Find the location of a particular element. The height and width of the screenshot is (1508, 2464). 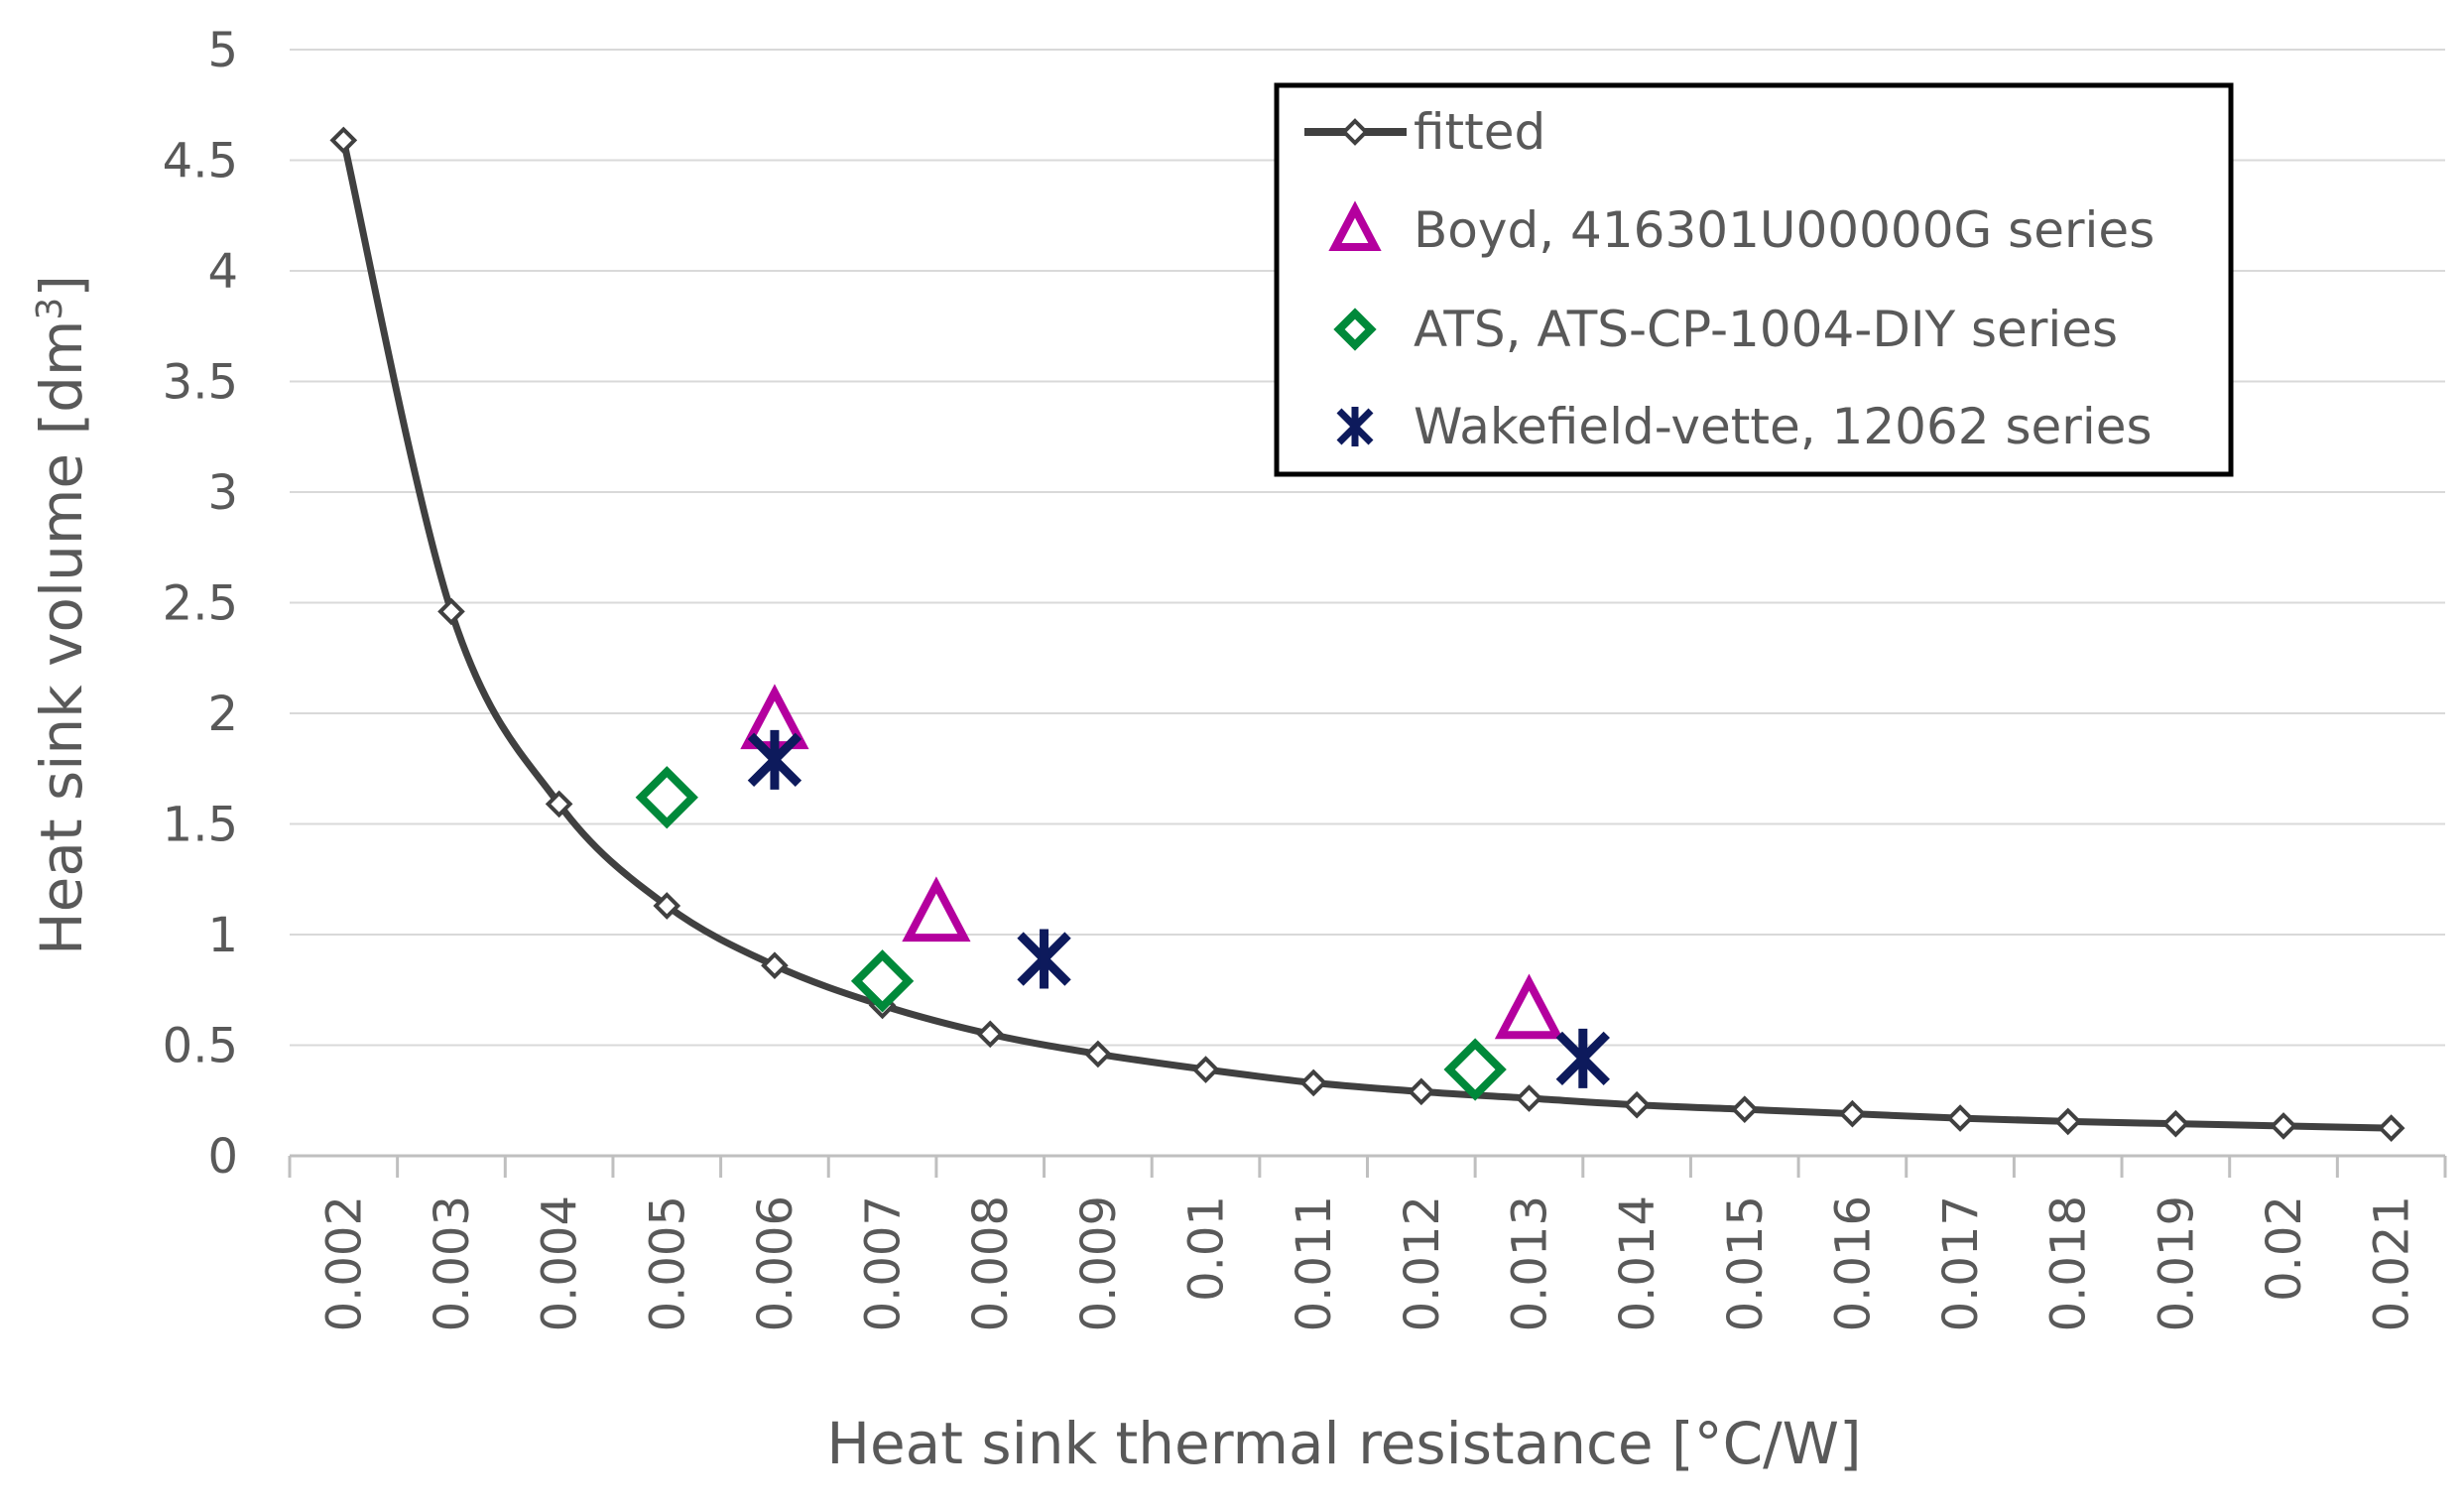

legend-item: Boyd, 416301U00000G series is located at coordinates (1741, 229).